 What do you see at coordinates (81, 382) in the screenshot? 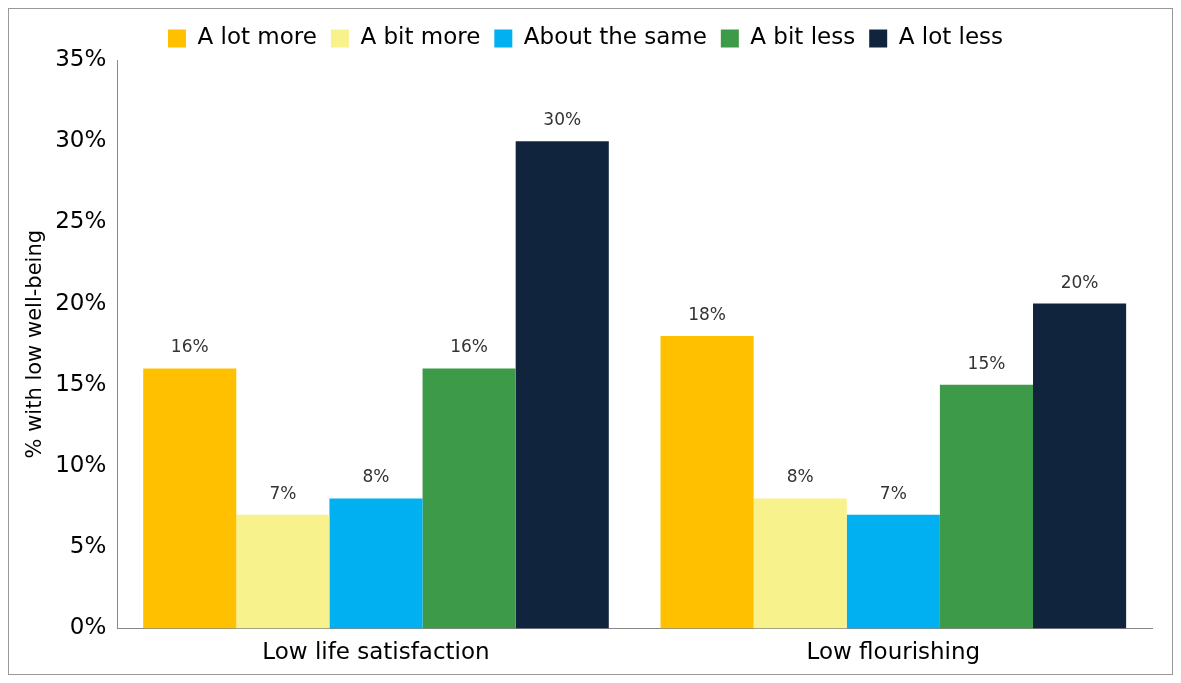
I see `y-tick-label: 15%` at bounding box center [81, 382].